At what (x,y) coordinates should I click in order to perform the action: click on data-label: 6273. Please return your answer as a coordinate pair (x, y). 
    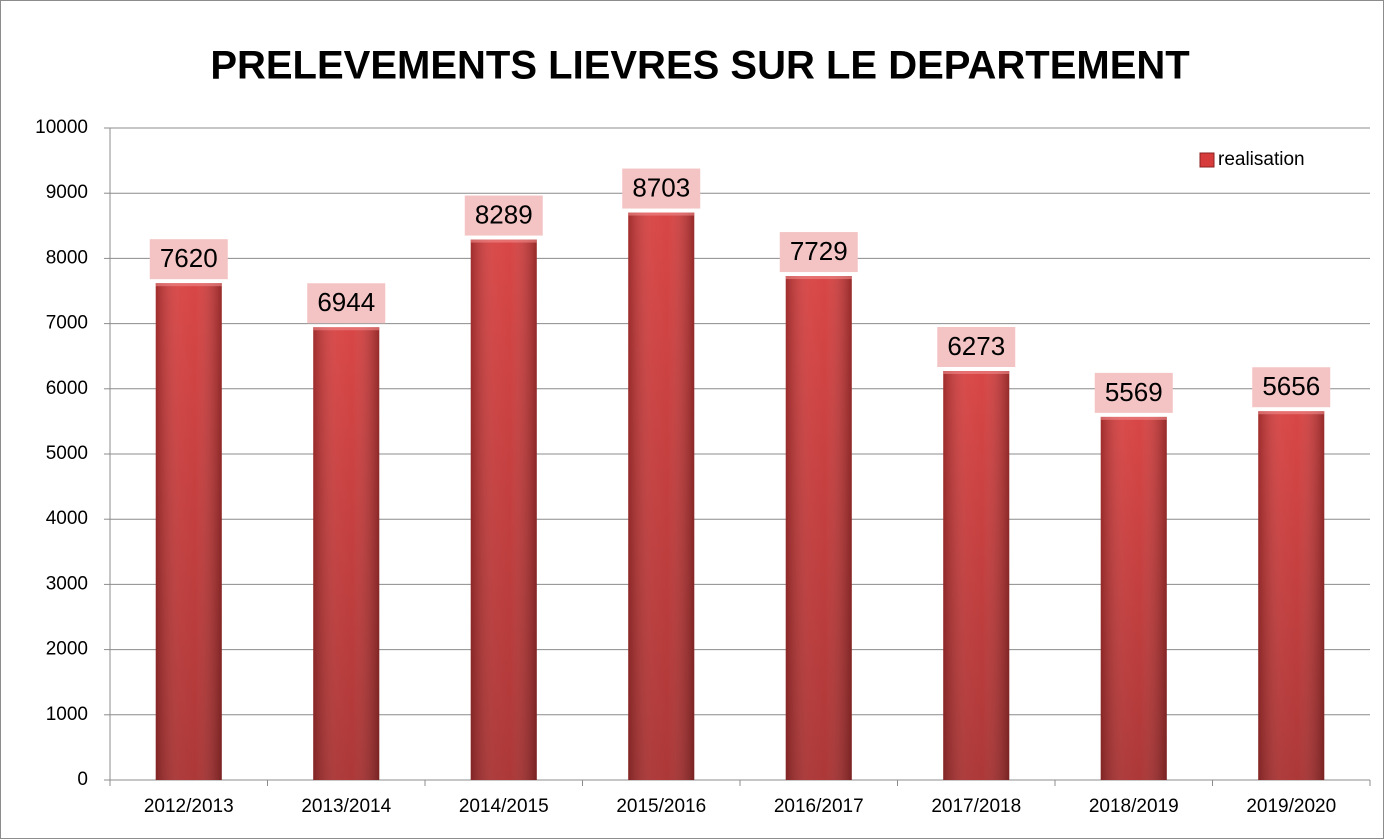
    Looking at the image, I should click on (976, 346).